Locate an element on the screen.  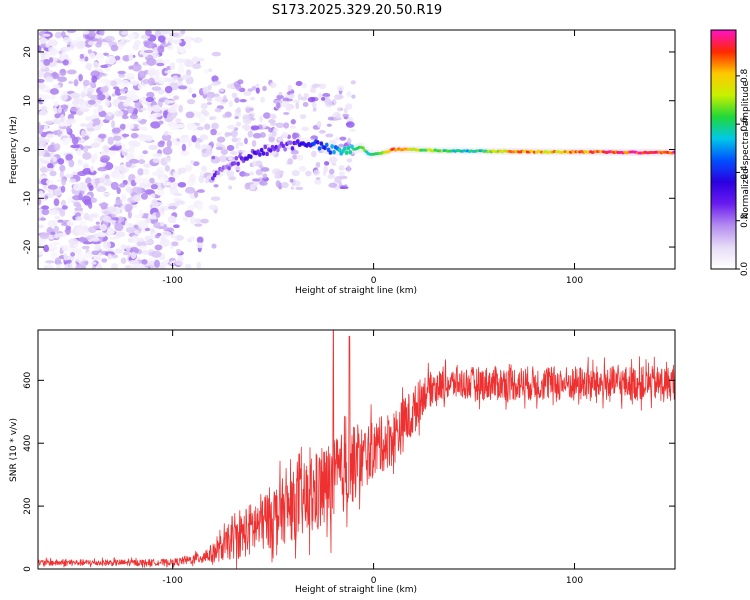
spectrogram-ytick-label: -10 is located at coordinates (28, 198).